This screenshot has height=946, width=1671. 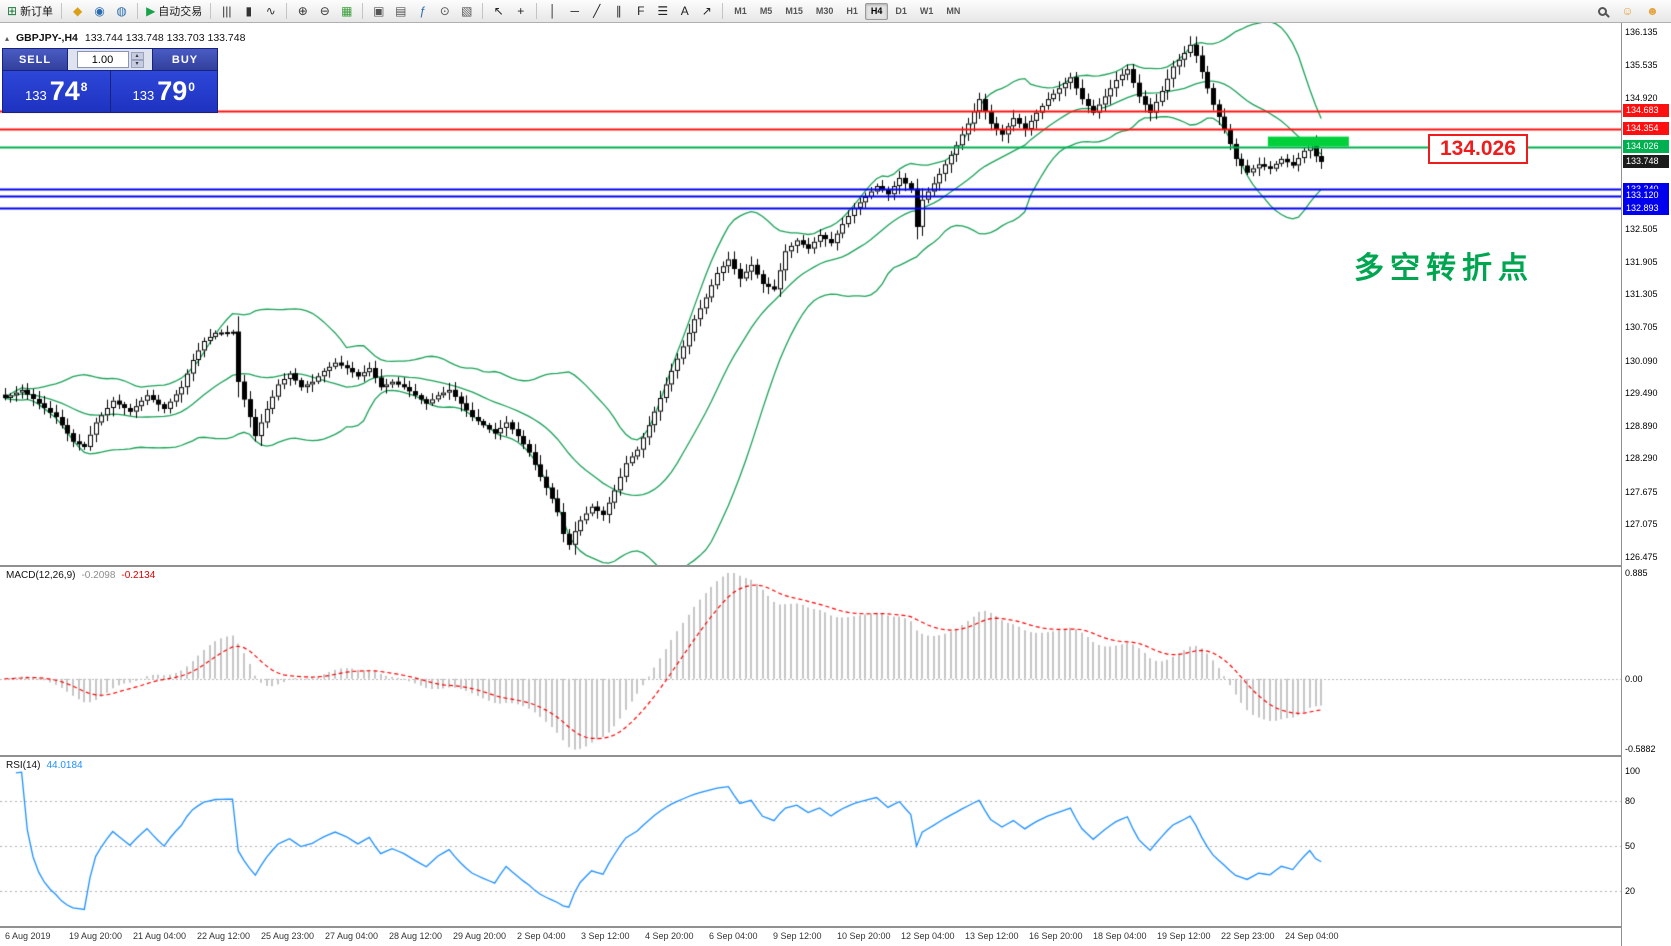 I want to click on candlestick-chart-button: ▮, so click(x=248, y=11).